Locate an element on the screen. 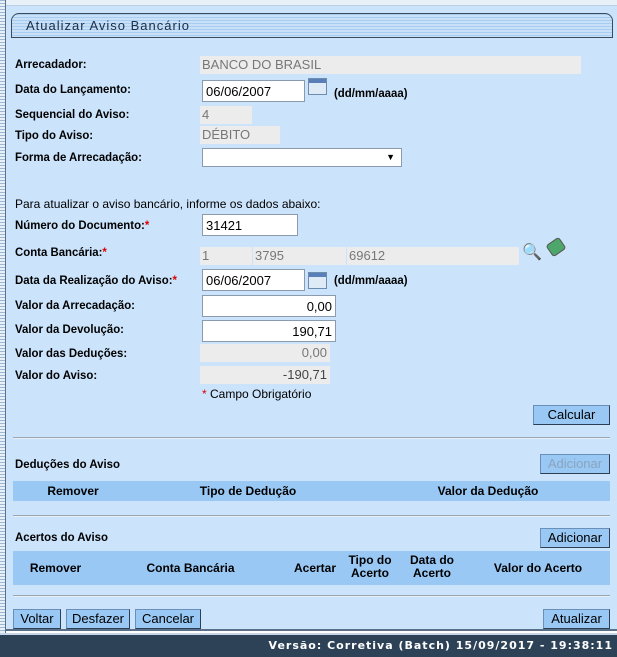 The width and height of the screenshot is (617, 657). acertos-title: Acertos do Aviso is located at coordinates (61, 537).